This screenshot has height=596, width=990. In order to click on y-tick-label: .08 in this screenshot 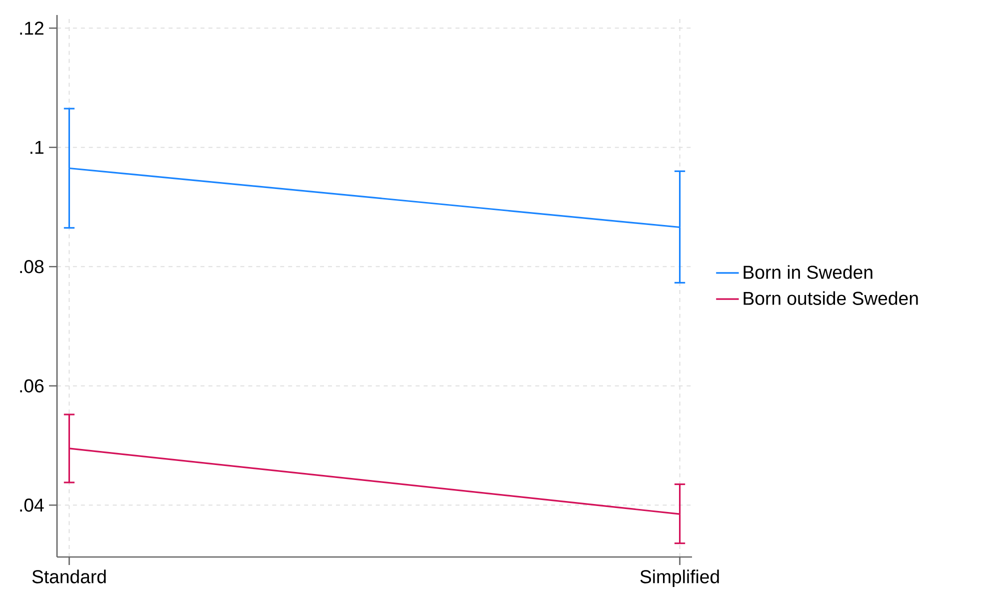, I will do `click(32, 267)`.